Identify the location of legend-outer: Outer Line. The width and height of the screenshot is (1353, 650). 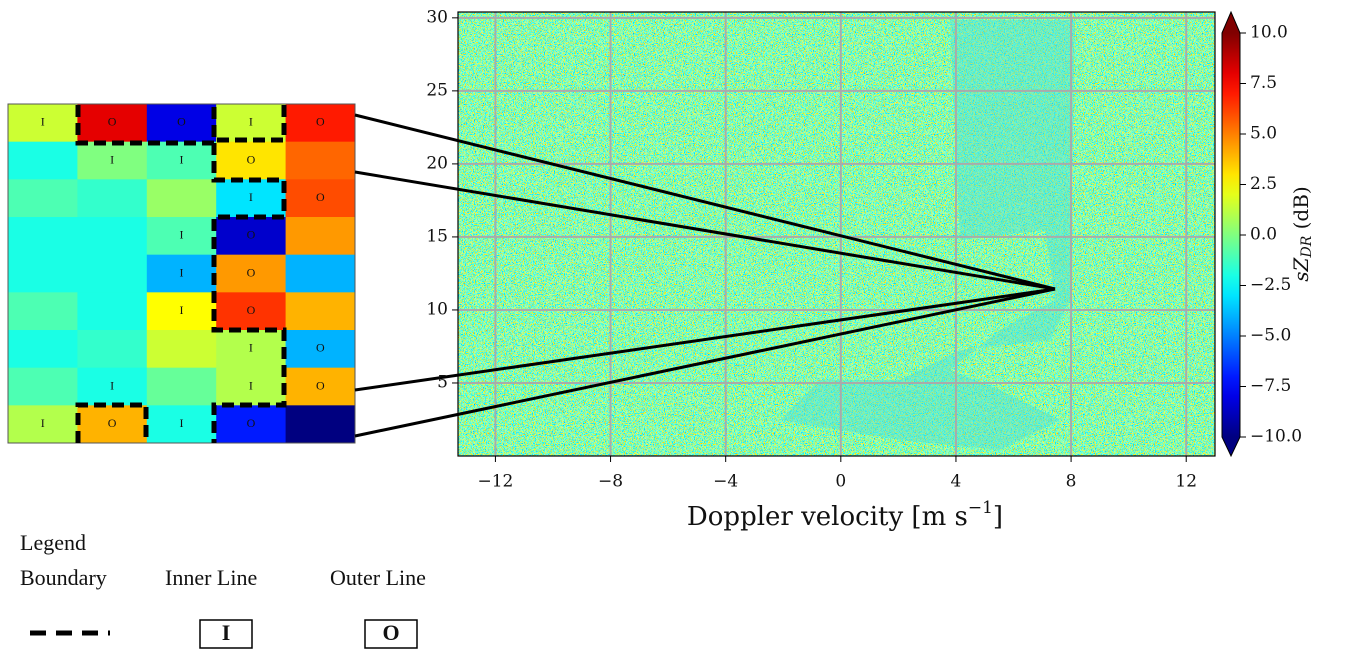
(378, 577).